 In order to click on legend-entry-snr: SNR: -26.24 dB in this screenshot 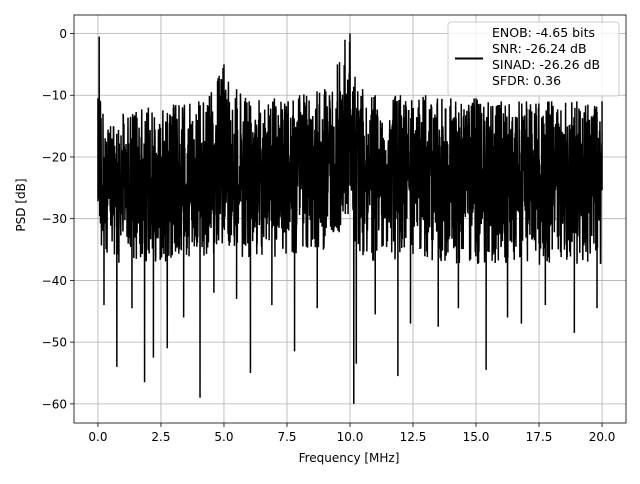, I will do `click(539, 48)`.